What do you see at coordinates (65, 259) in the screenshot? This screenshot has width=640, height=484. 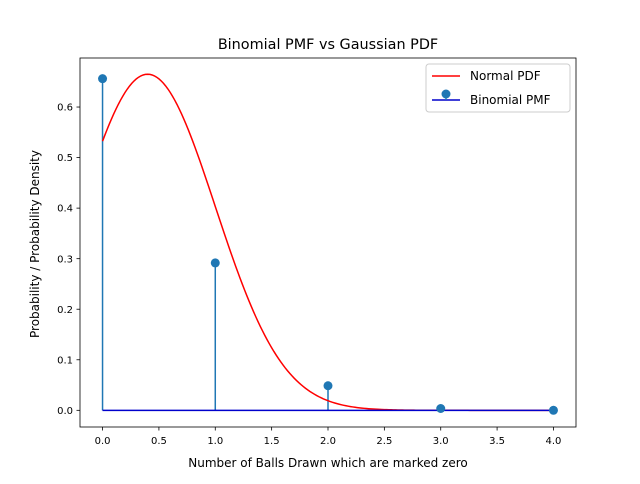 I see `y-tick-label: 0.3` at bounding box center [65, 259].